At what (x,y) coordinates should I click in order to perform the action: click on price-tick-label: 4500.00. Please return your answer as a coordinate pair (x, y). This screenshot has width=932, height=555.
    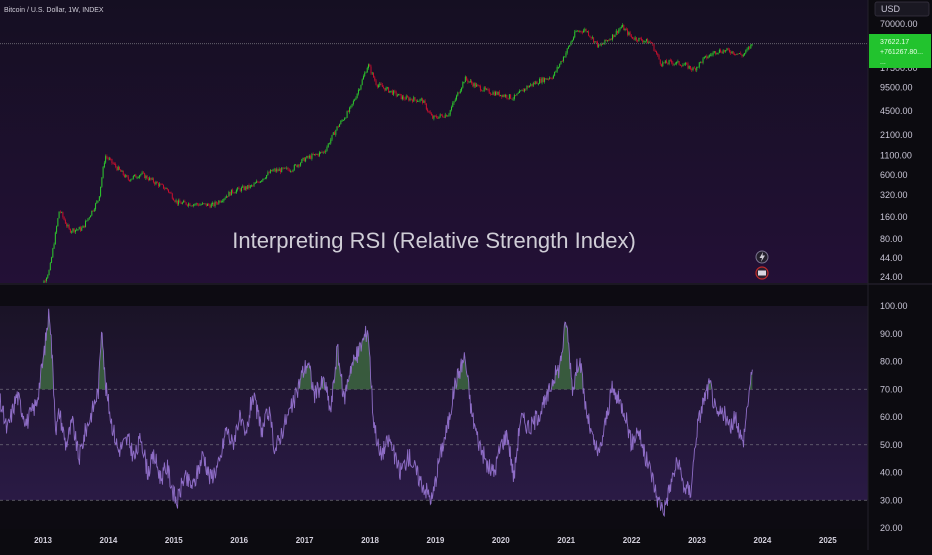
    Looking at the image, I should click on (896, 111).